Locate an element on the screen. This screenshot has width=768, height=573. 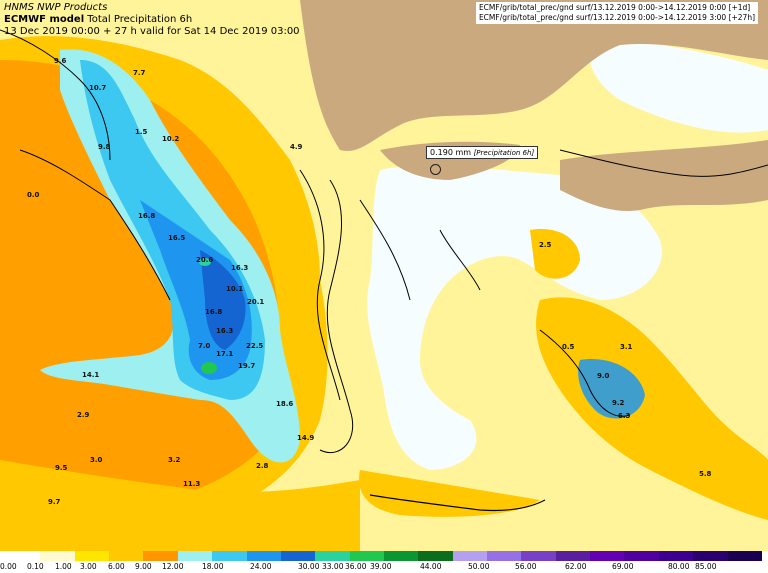
precip-value-label: 22.5 is located at coordinates (255, 346).